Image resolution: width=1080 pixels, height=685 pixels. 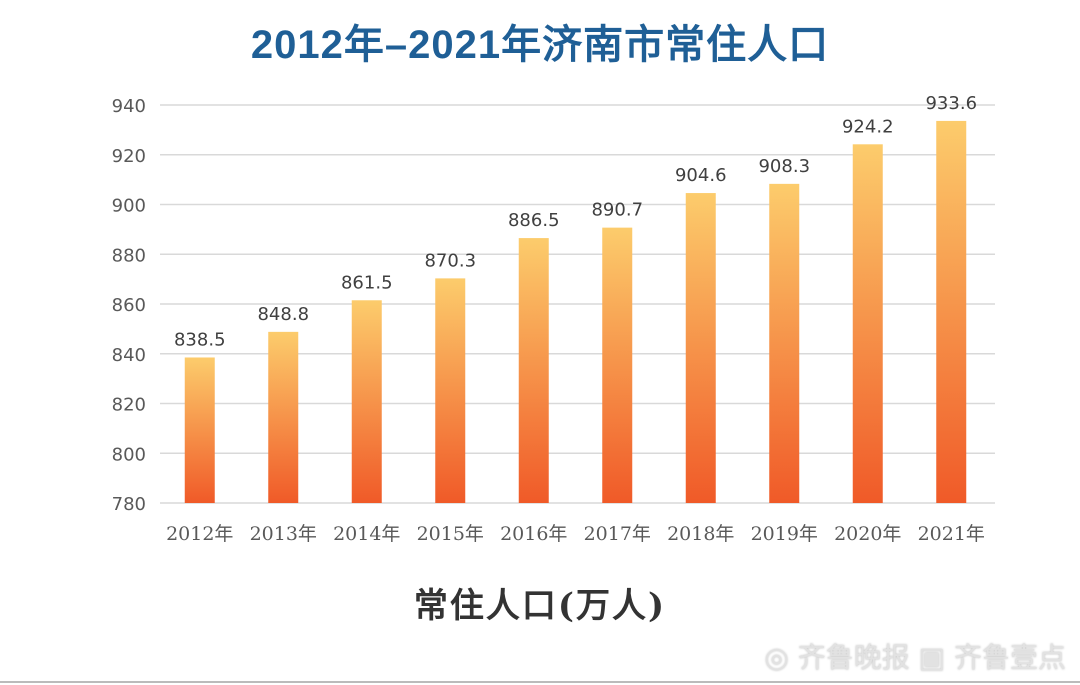 I want to click on y-tick-label: 940, so click(x=129, y=106).